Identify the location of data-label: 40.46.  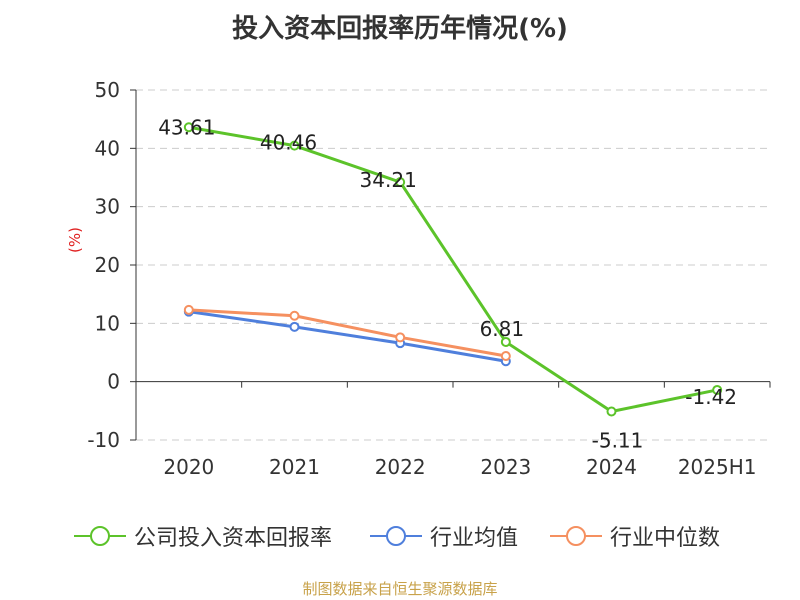
(288, 143).